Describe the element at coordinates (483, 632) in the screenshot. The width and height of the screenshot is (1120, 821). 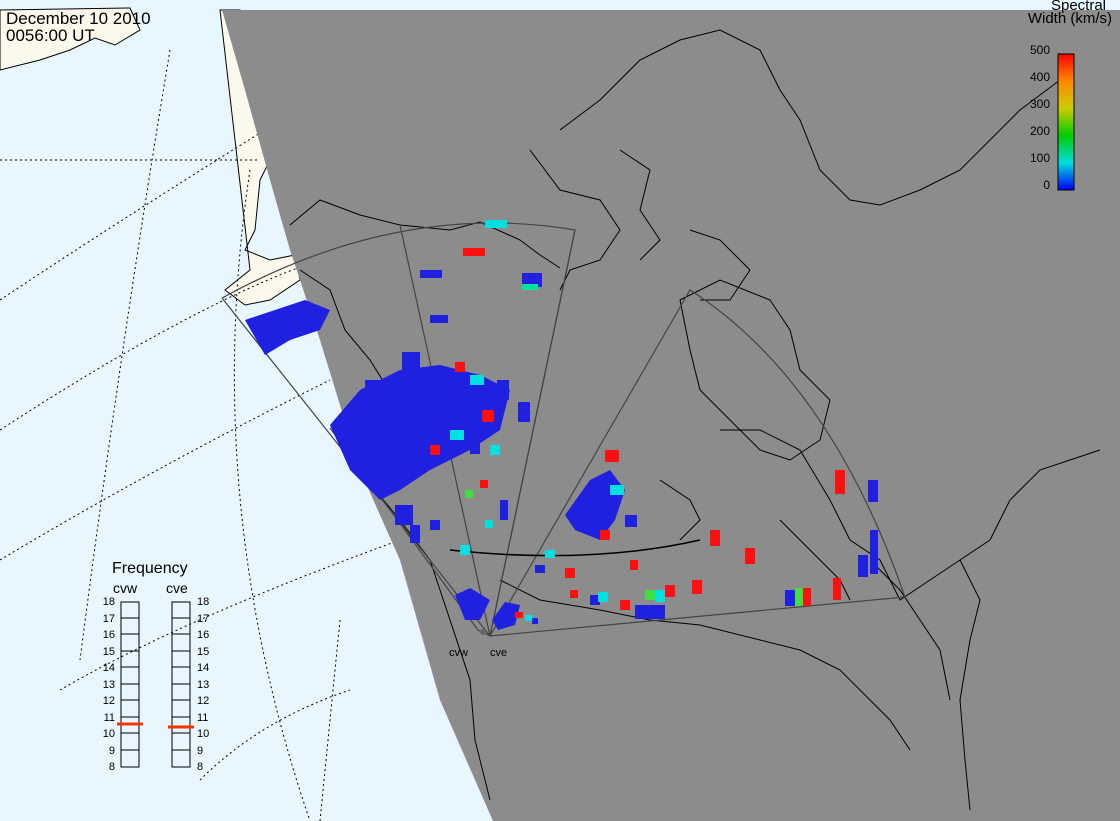
I see `radar-site-marker` at that location.